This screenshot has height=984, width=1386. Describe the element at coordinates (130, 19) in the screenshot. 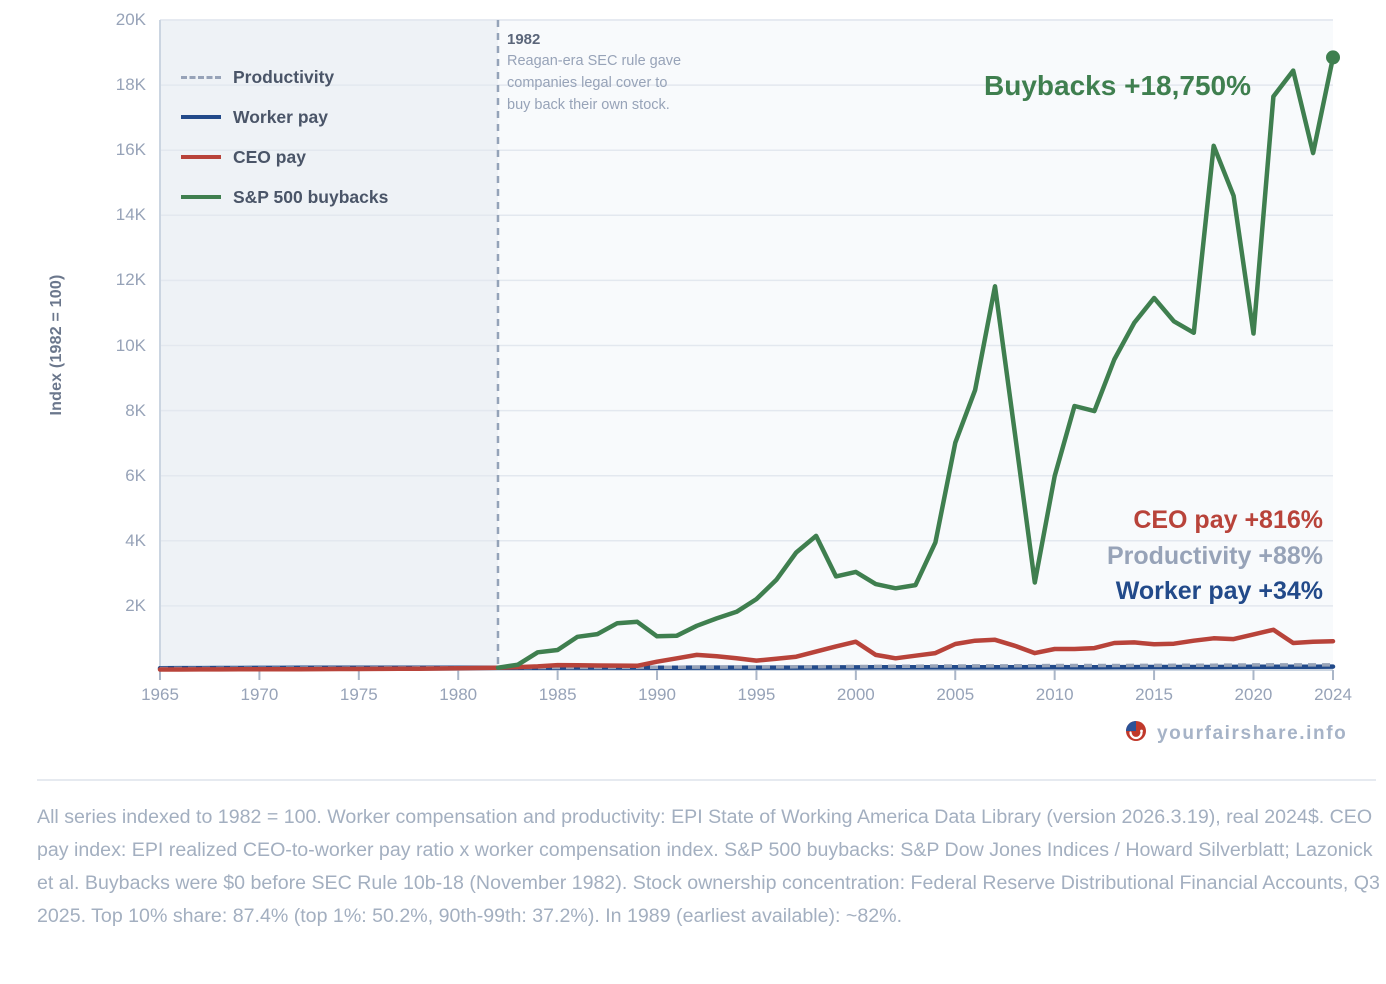

I see `y-tick-label: 20K` at that location.